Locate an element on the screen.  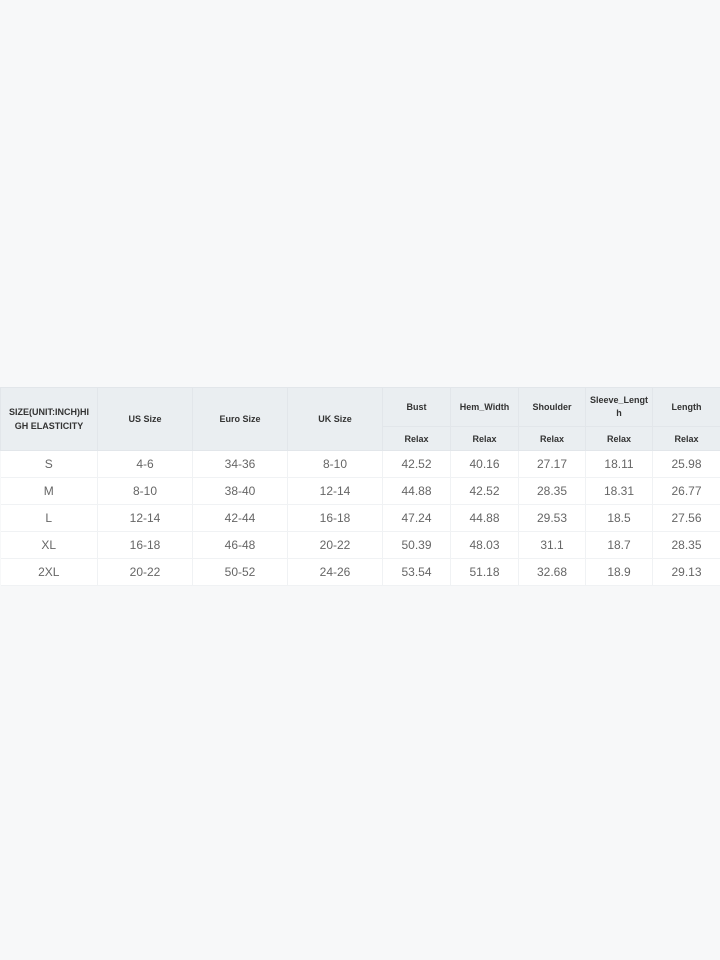
table-cell: 27.56 is located at coordinates (686, 518).